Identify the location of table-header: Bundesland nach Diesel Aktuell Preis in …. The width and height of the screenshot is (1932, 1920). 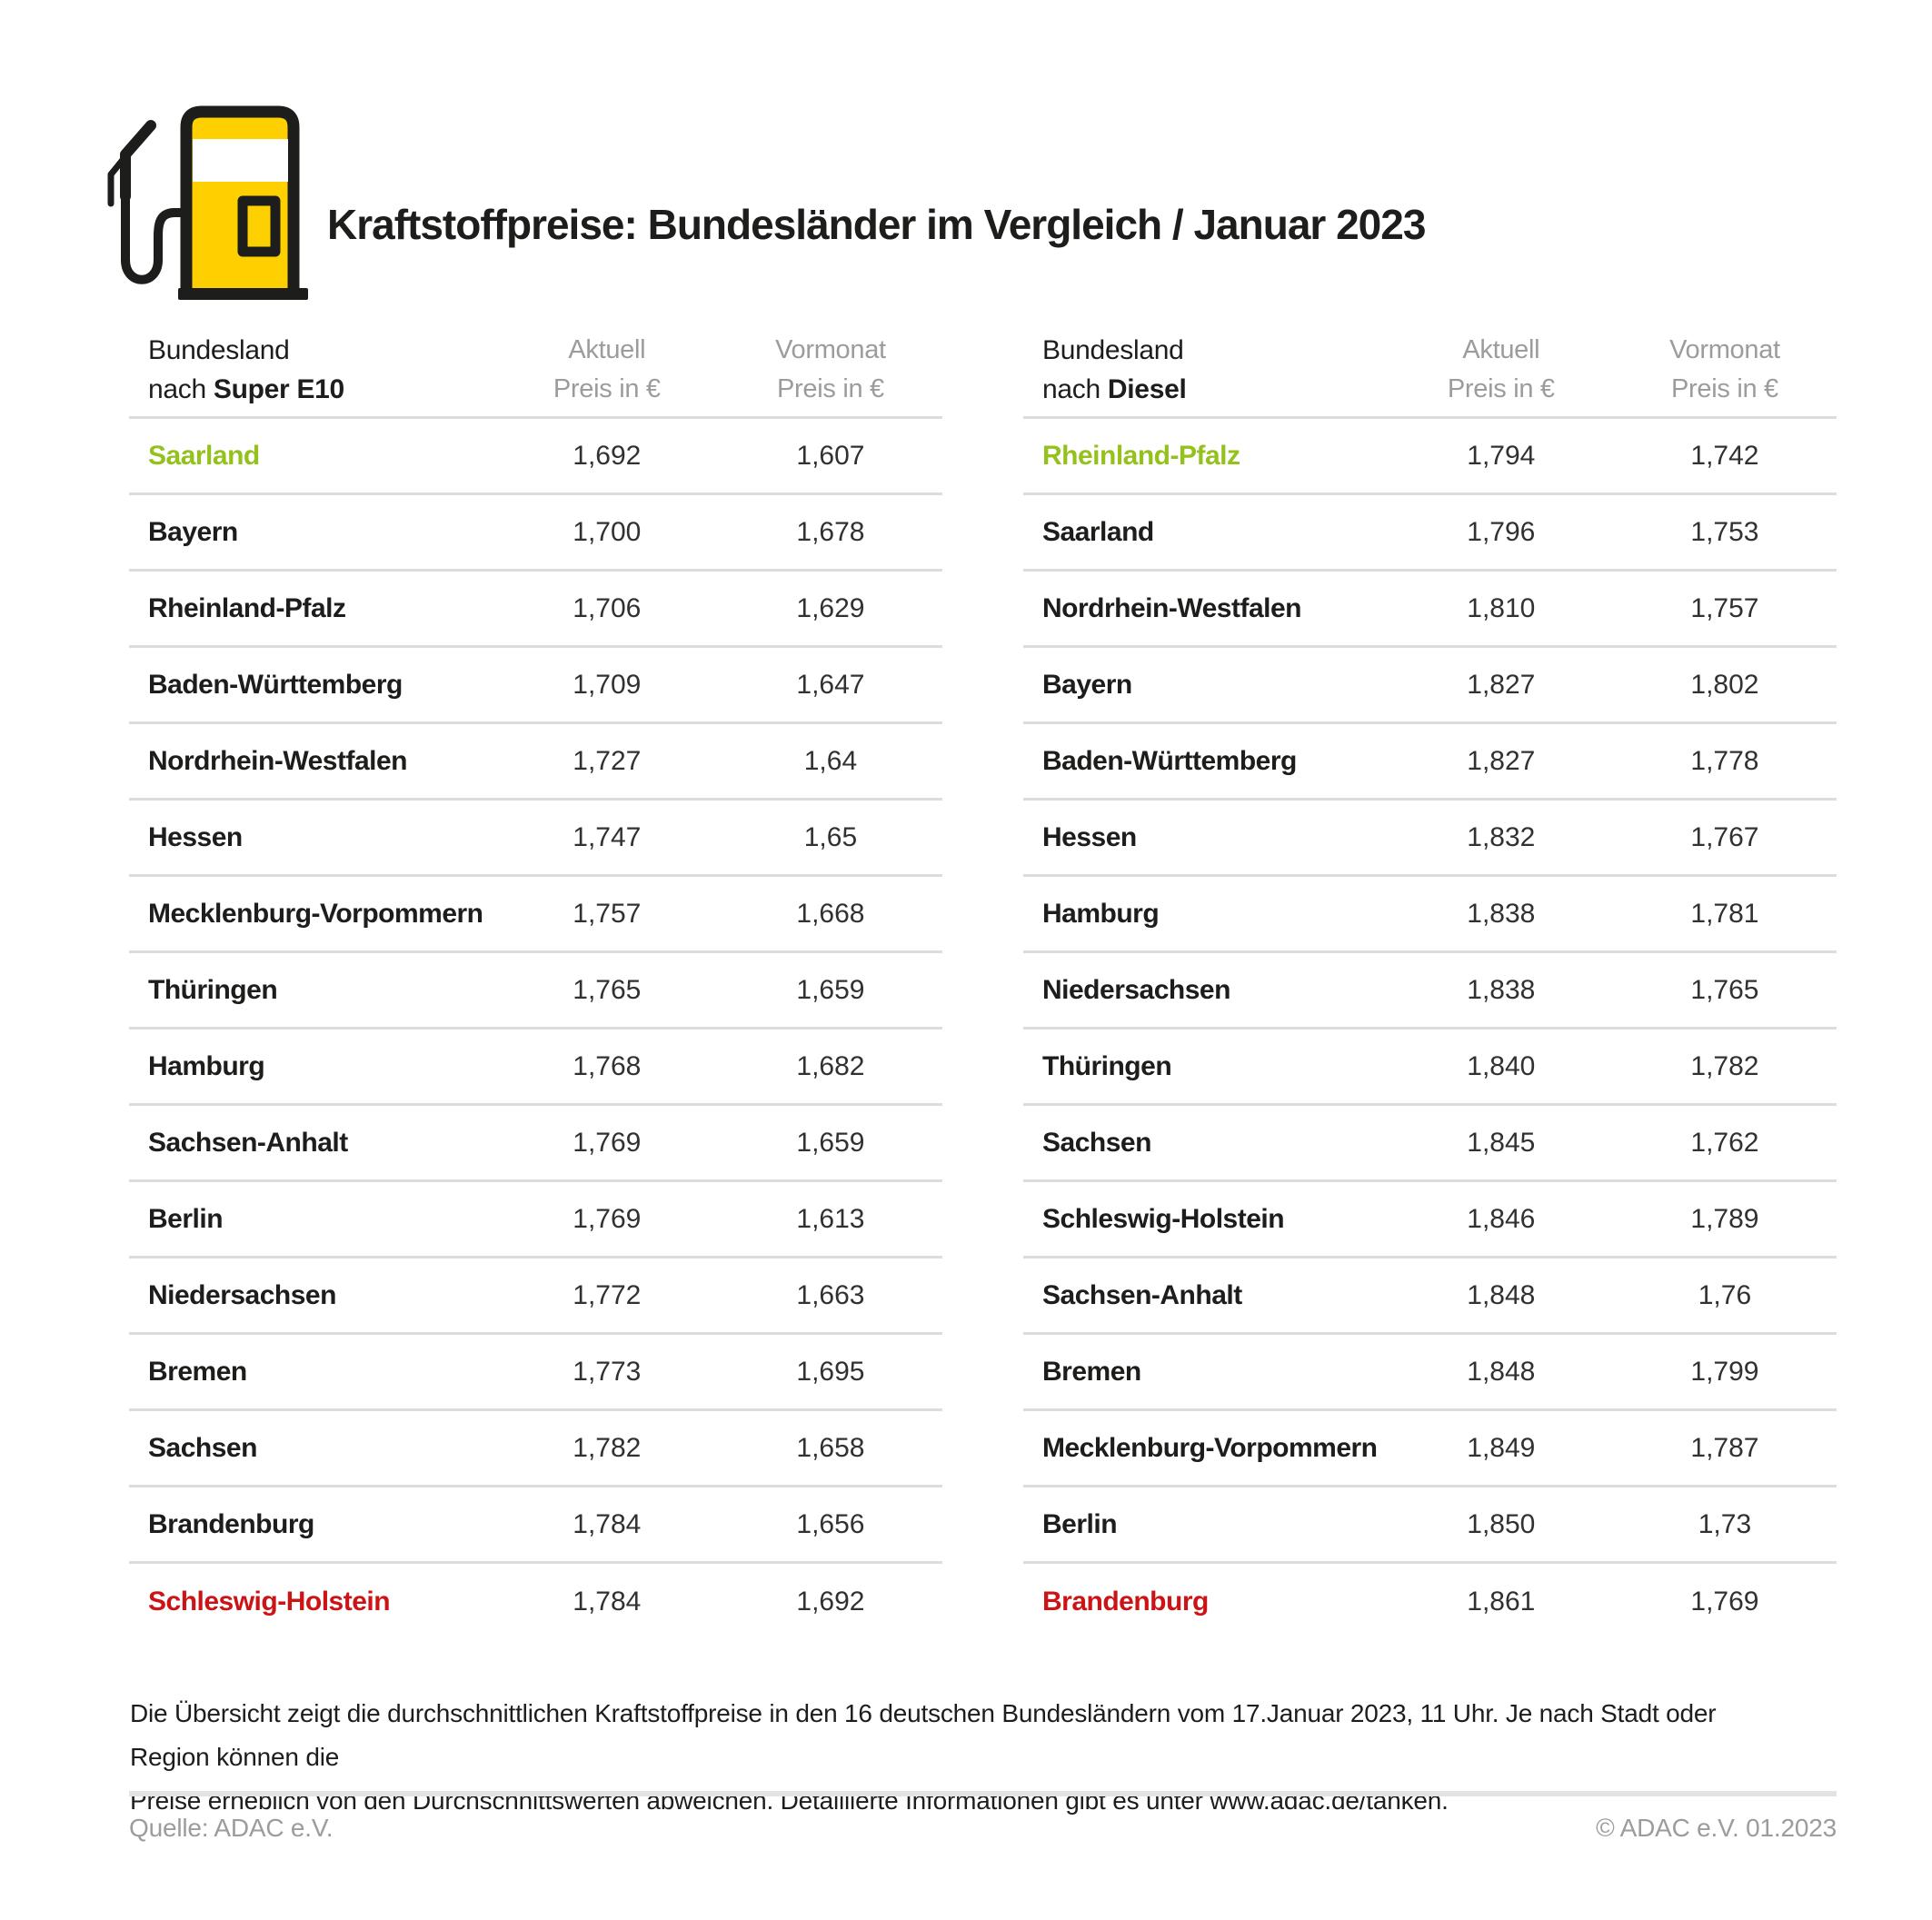
(1430, 374).